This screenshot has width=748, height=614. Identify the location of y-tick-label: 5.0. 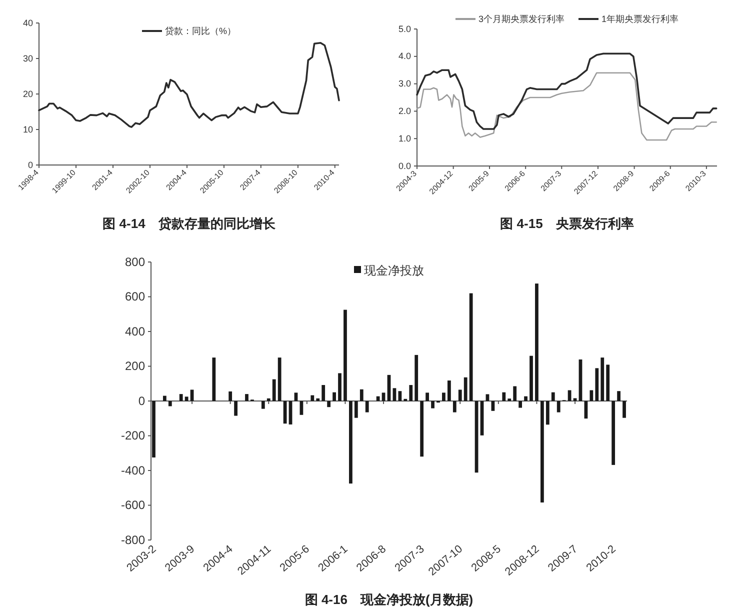
(404, 29).